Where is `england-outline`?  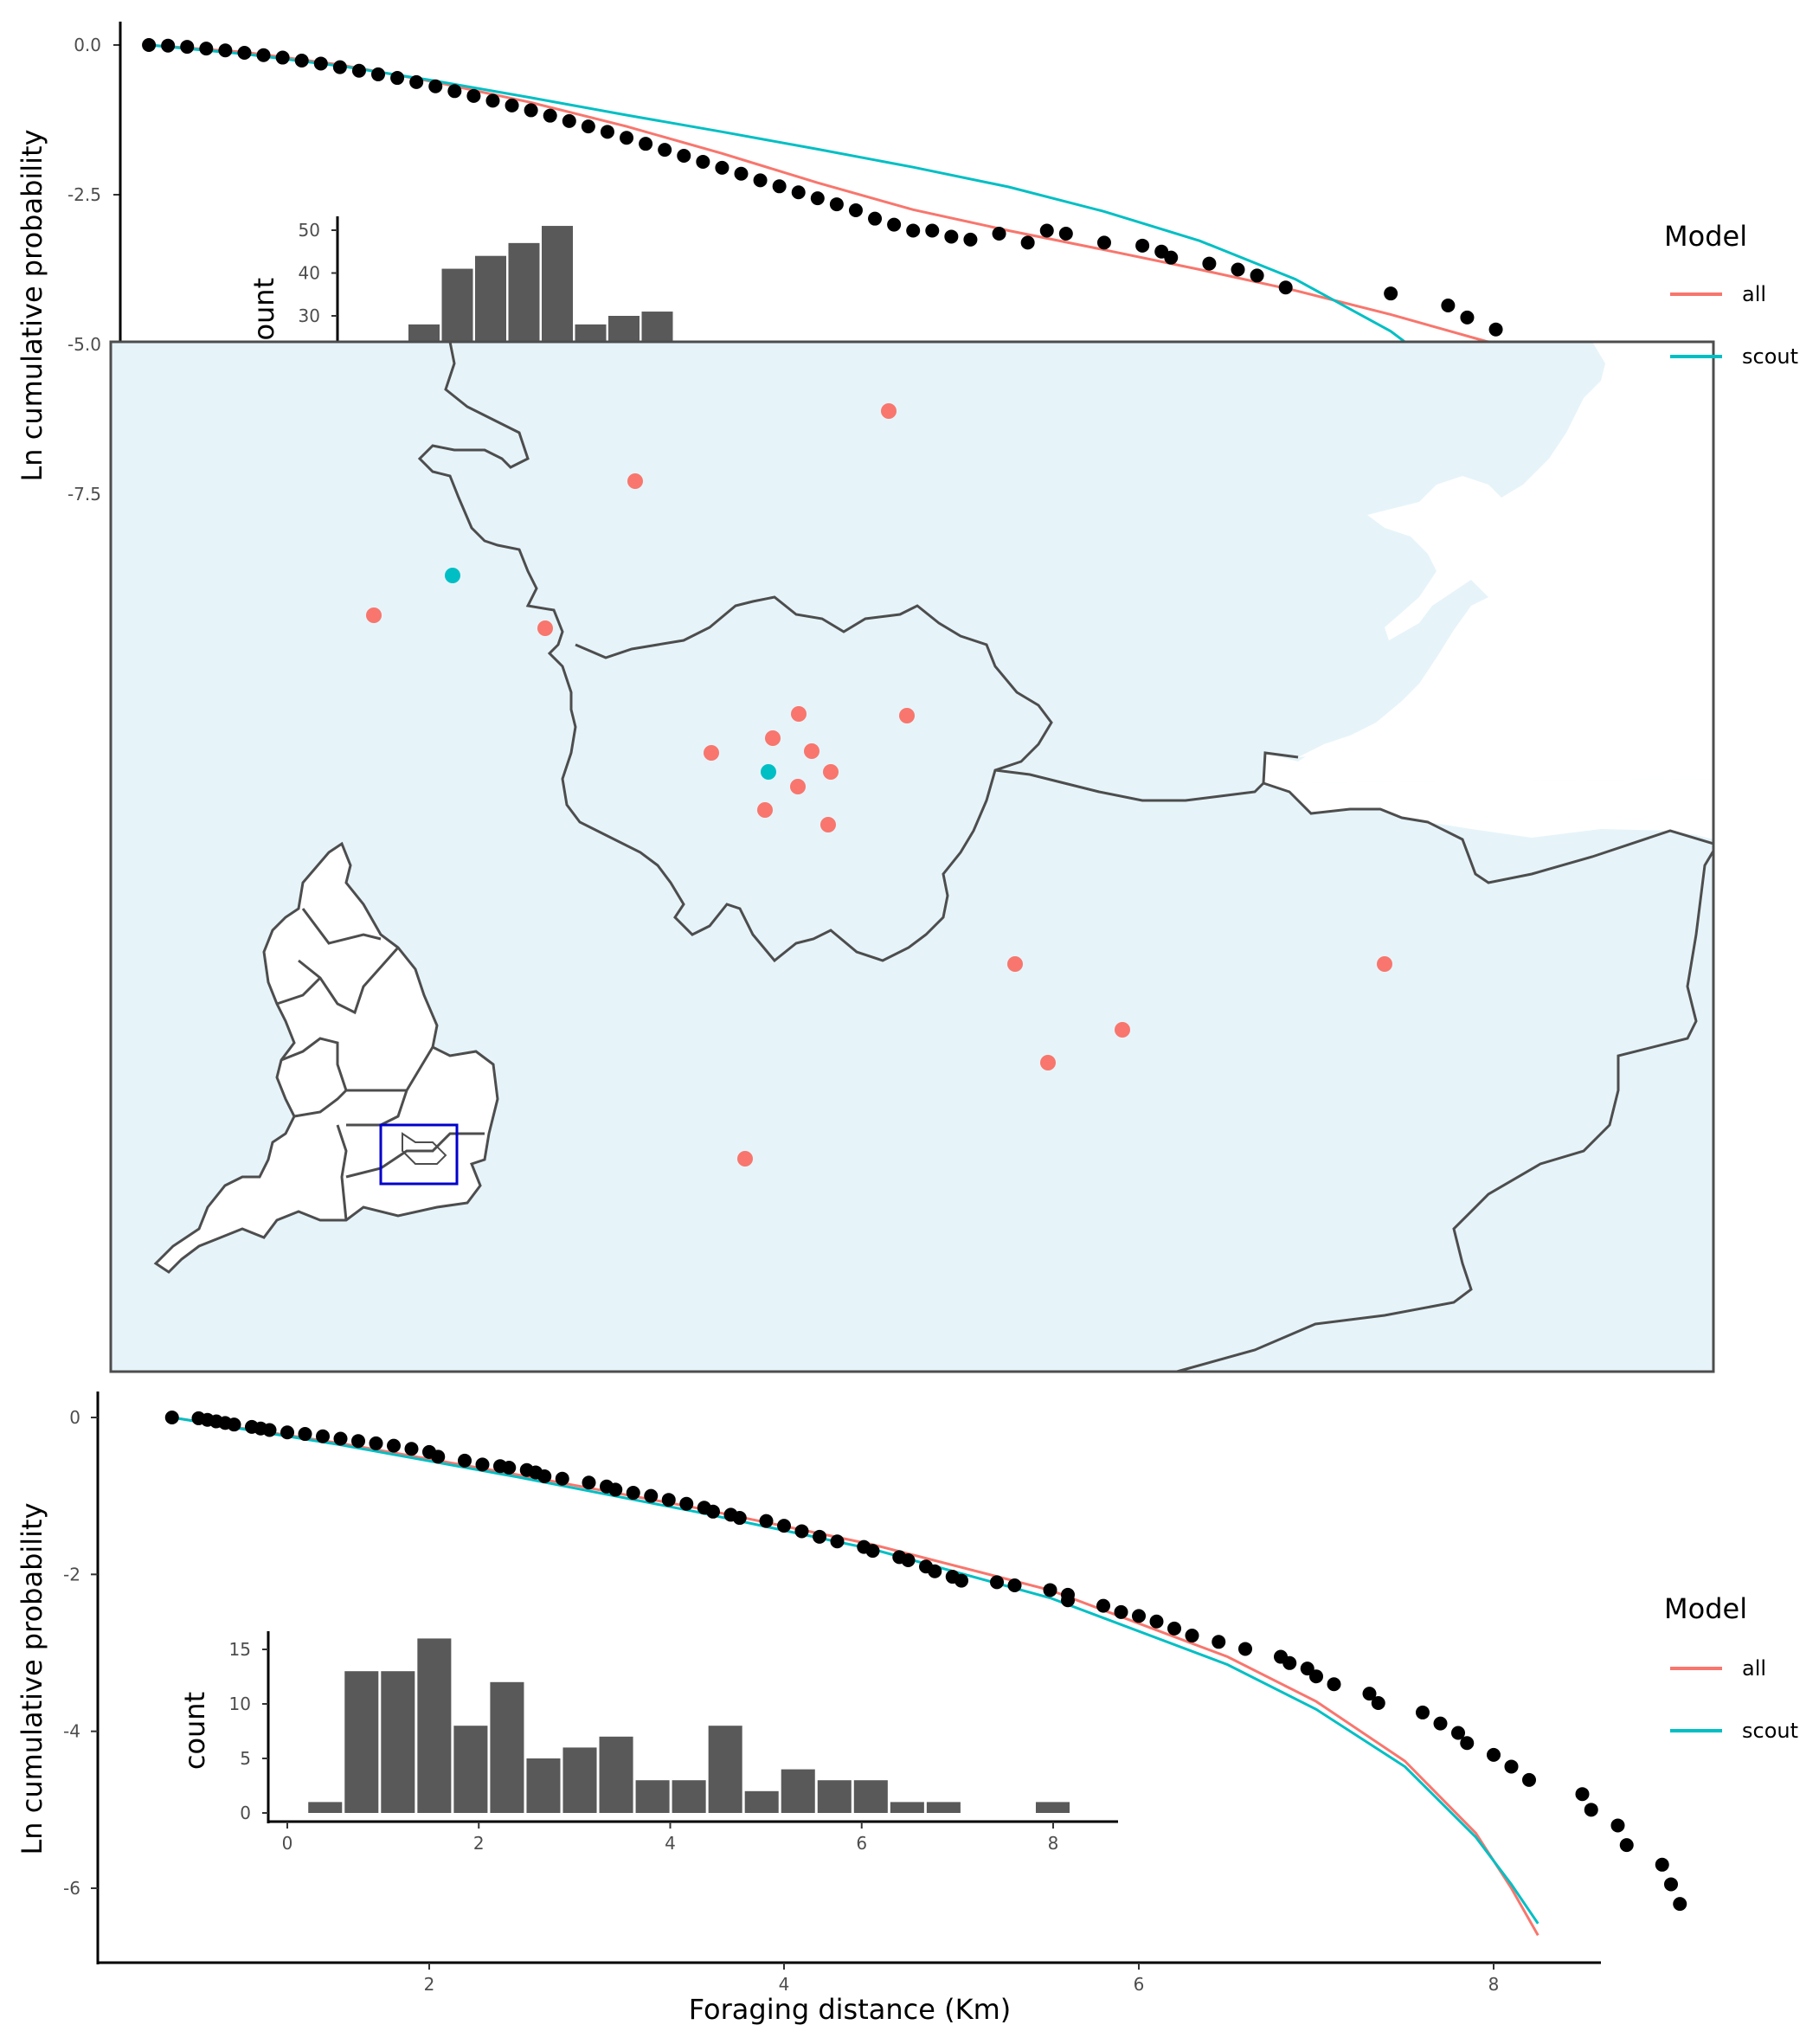 england-outline is located at coordinates (326, 1058).